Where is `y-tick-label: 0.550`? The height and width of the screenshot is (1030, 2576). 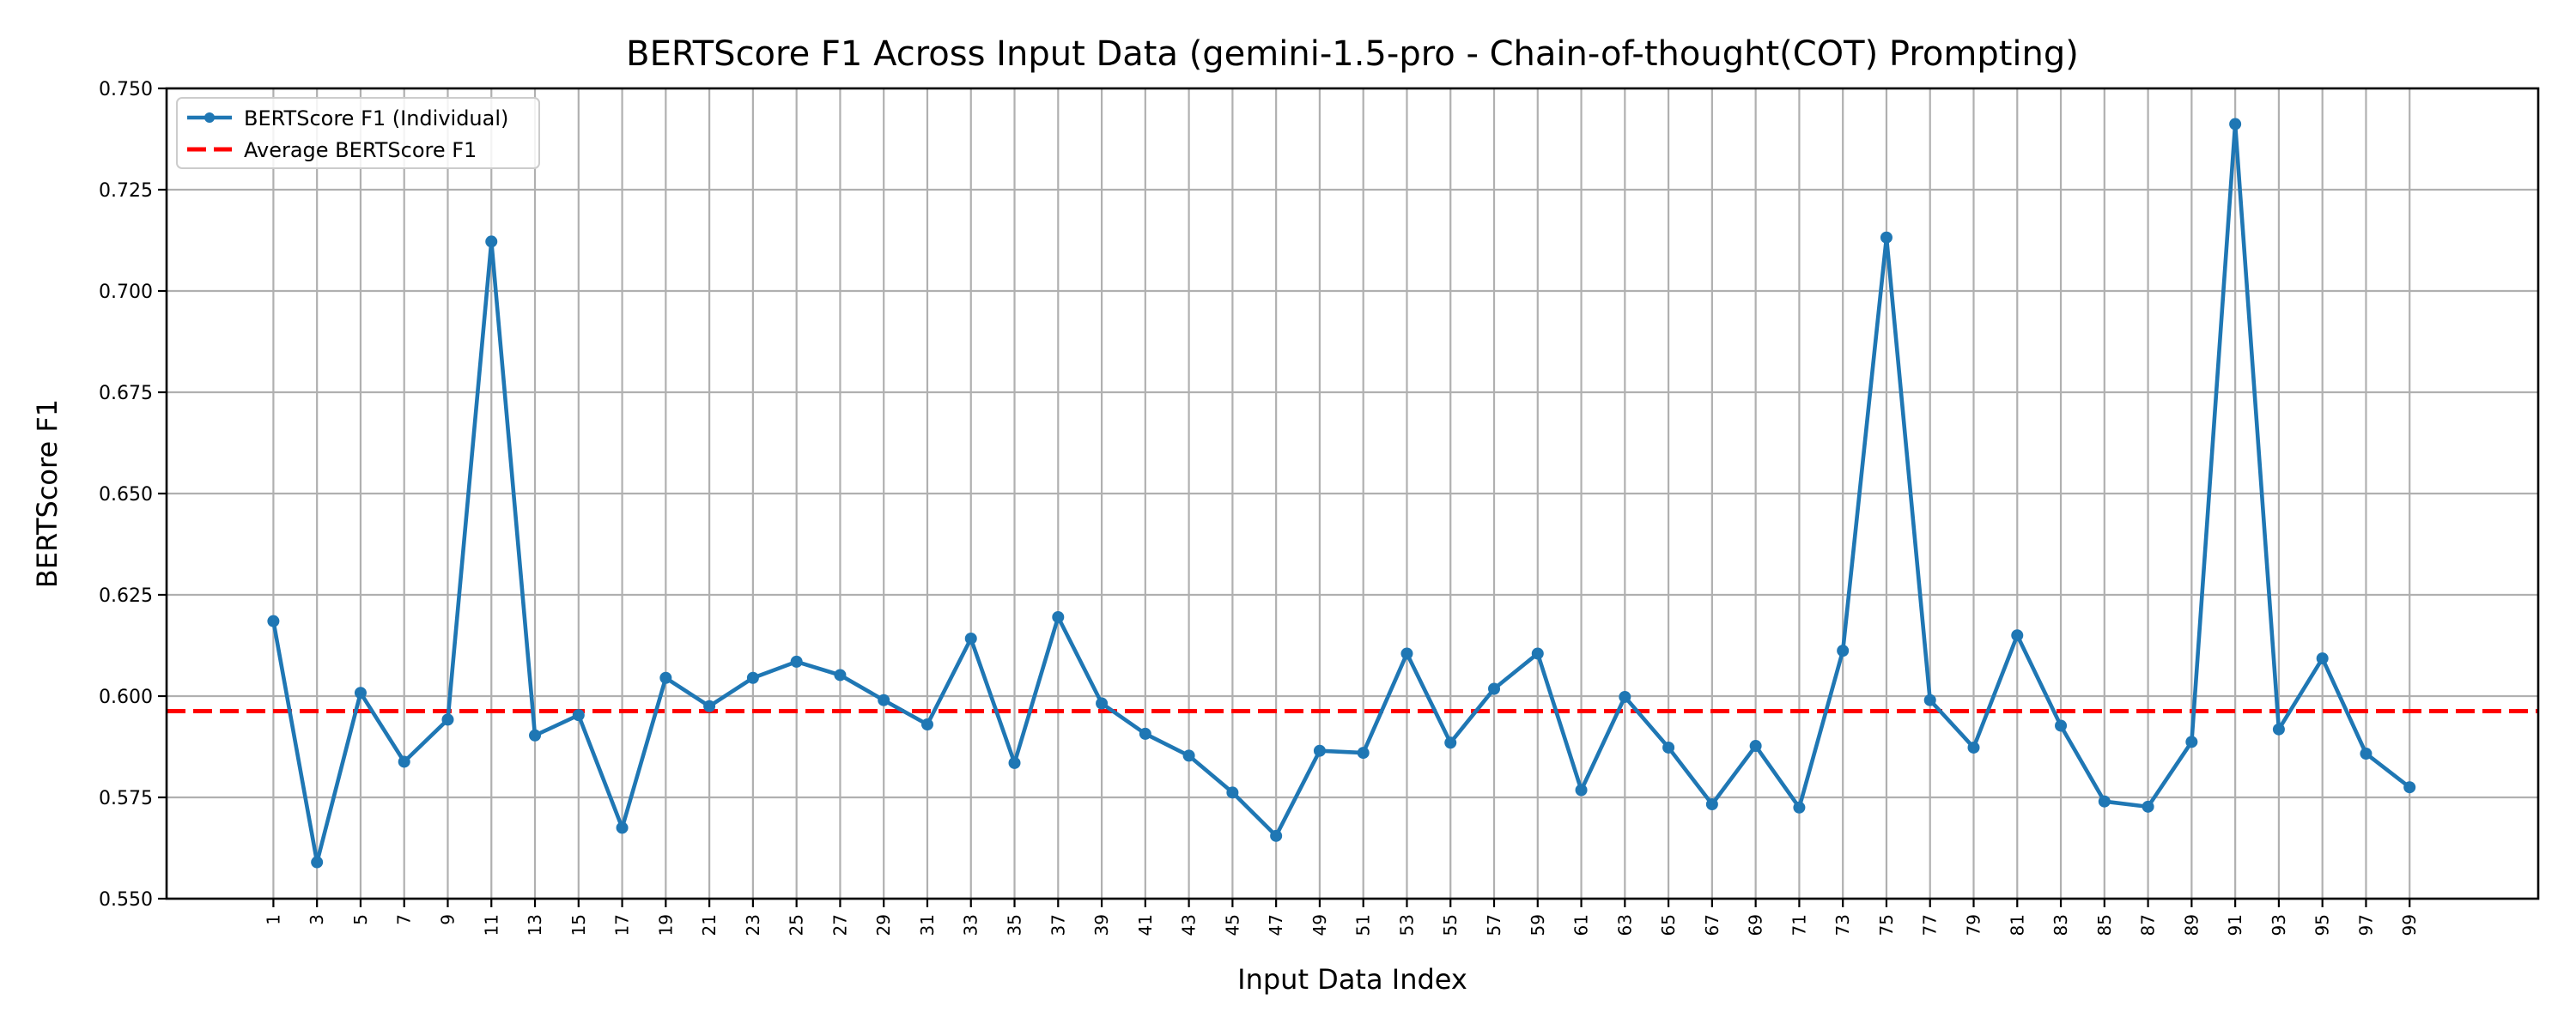 y-tick-label: 0.550 is located at coordinates (126, 900).